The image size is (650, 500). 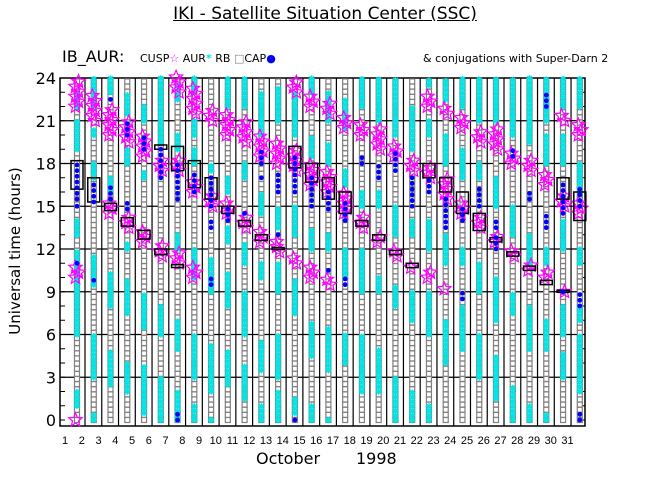 What do you see at coordinates (232, 441) in the screenshot?
I see `x-tick-label: 11` at bounding box center [232, 441].